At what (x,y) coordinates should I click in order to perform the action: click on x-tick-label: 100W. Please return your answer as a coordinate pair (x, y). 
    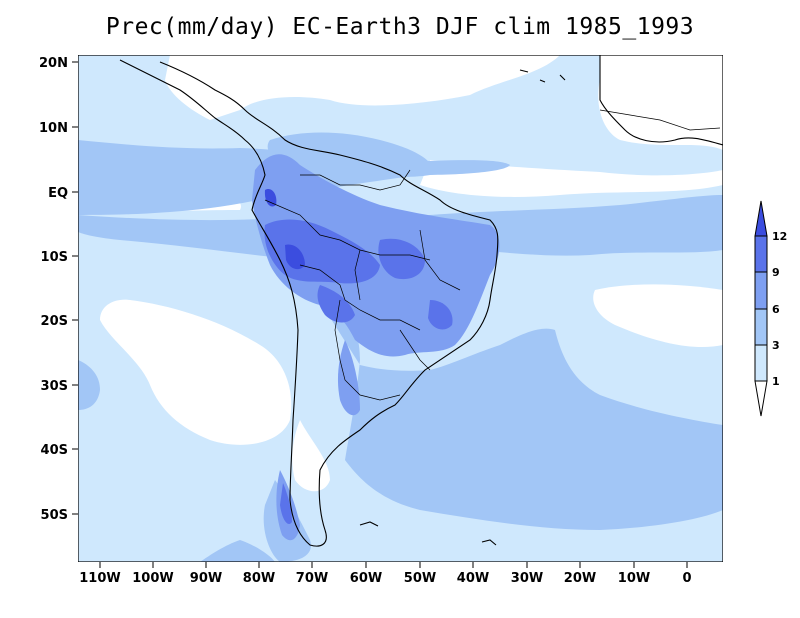
    Looking at the image, I should click on (152, 578).